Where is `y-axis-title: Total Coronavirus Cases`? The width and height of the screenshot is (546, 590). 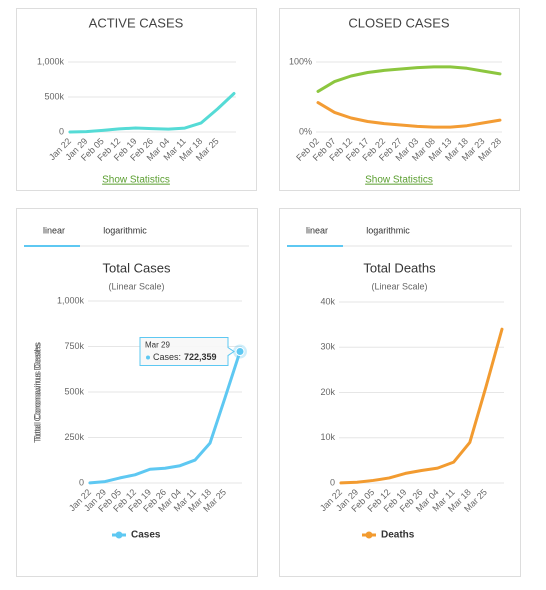
y-axis-title: Total Coronavirus Cases is located at coordinates (37, 391).